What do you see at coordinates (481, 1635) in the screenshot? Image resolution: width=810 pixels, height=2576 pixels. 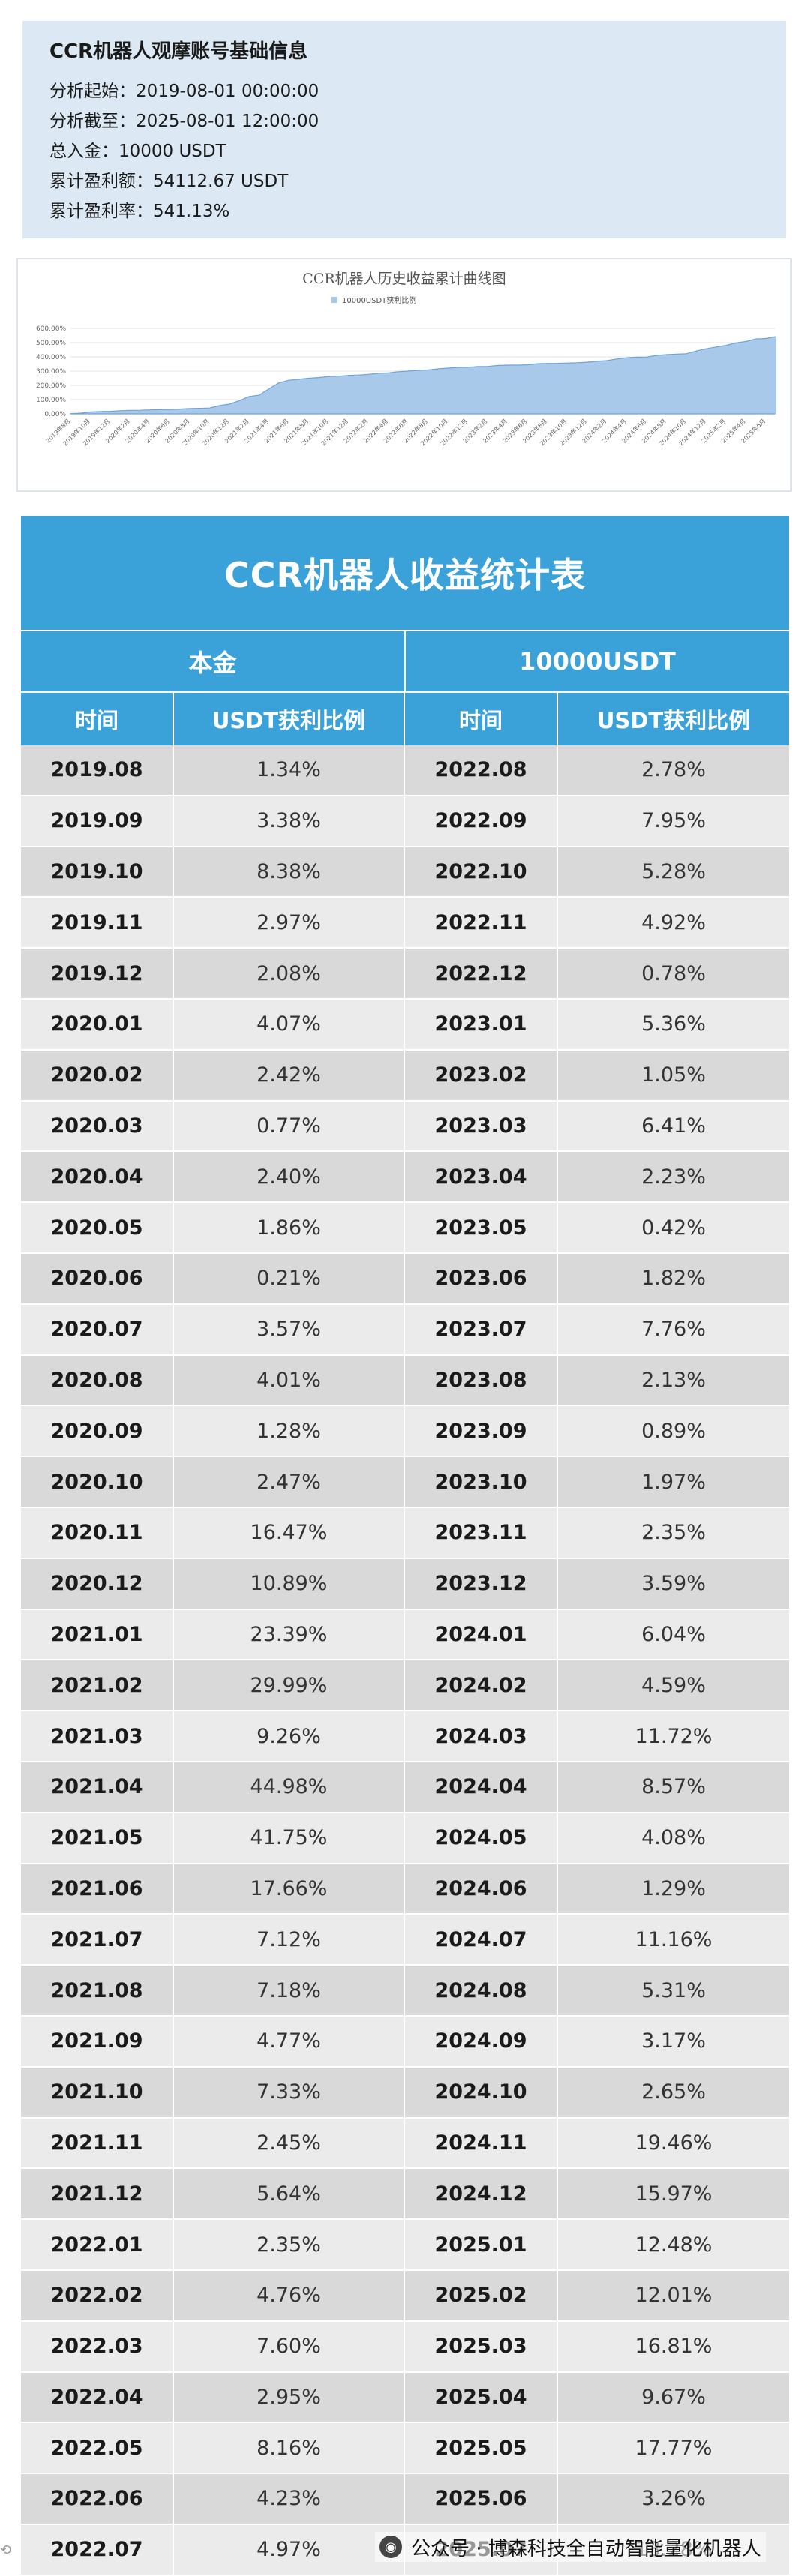 I see `right-month: 2024.01` at bounding box center [481, 1635].